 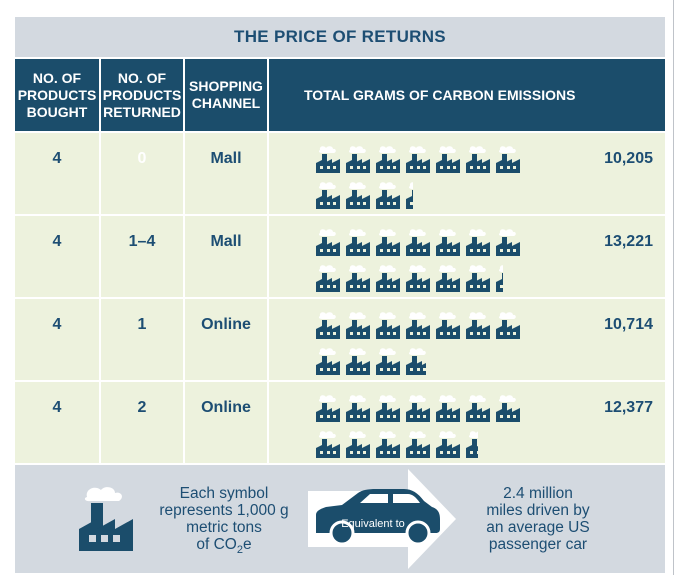 What do you see at coordinates (143, 95) in the screenshot?
I see `header-returned: NO. OF PRODUCTS RETURNED` at bounding box center [143, 95].